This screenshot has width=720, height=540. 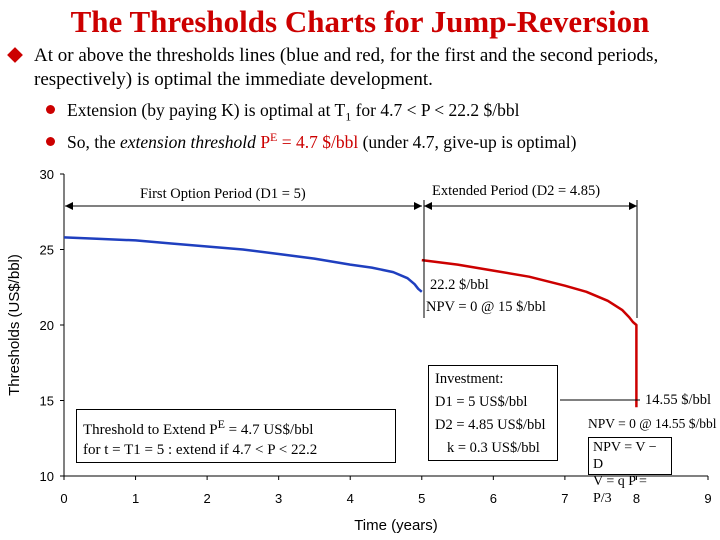 I want to click on y-tick-label: 10, so click(x=47, y=476).